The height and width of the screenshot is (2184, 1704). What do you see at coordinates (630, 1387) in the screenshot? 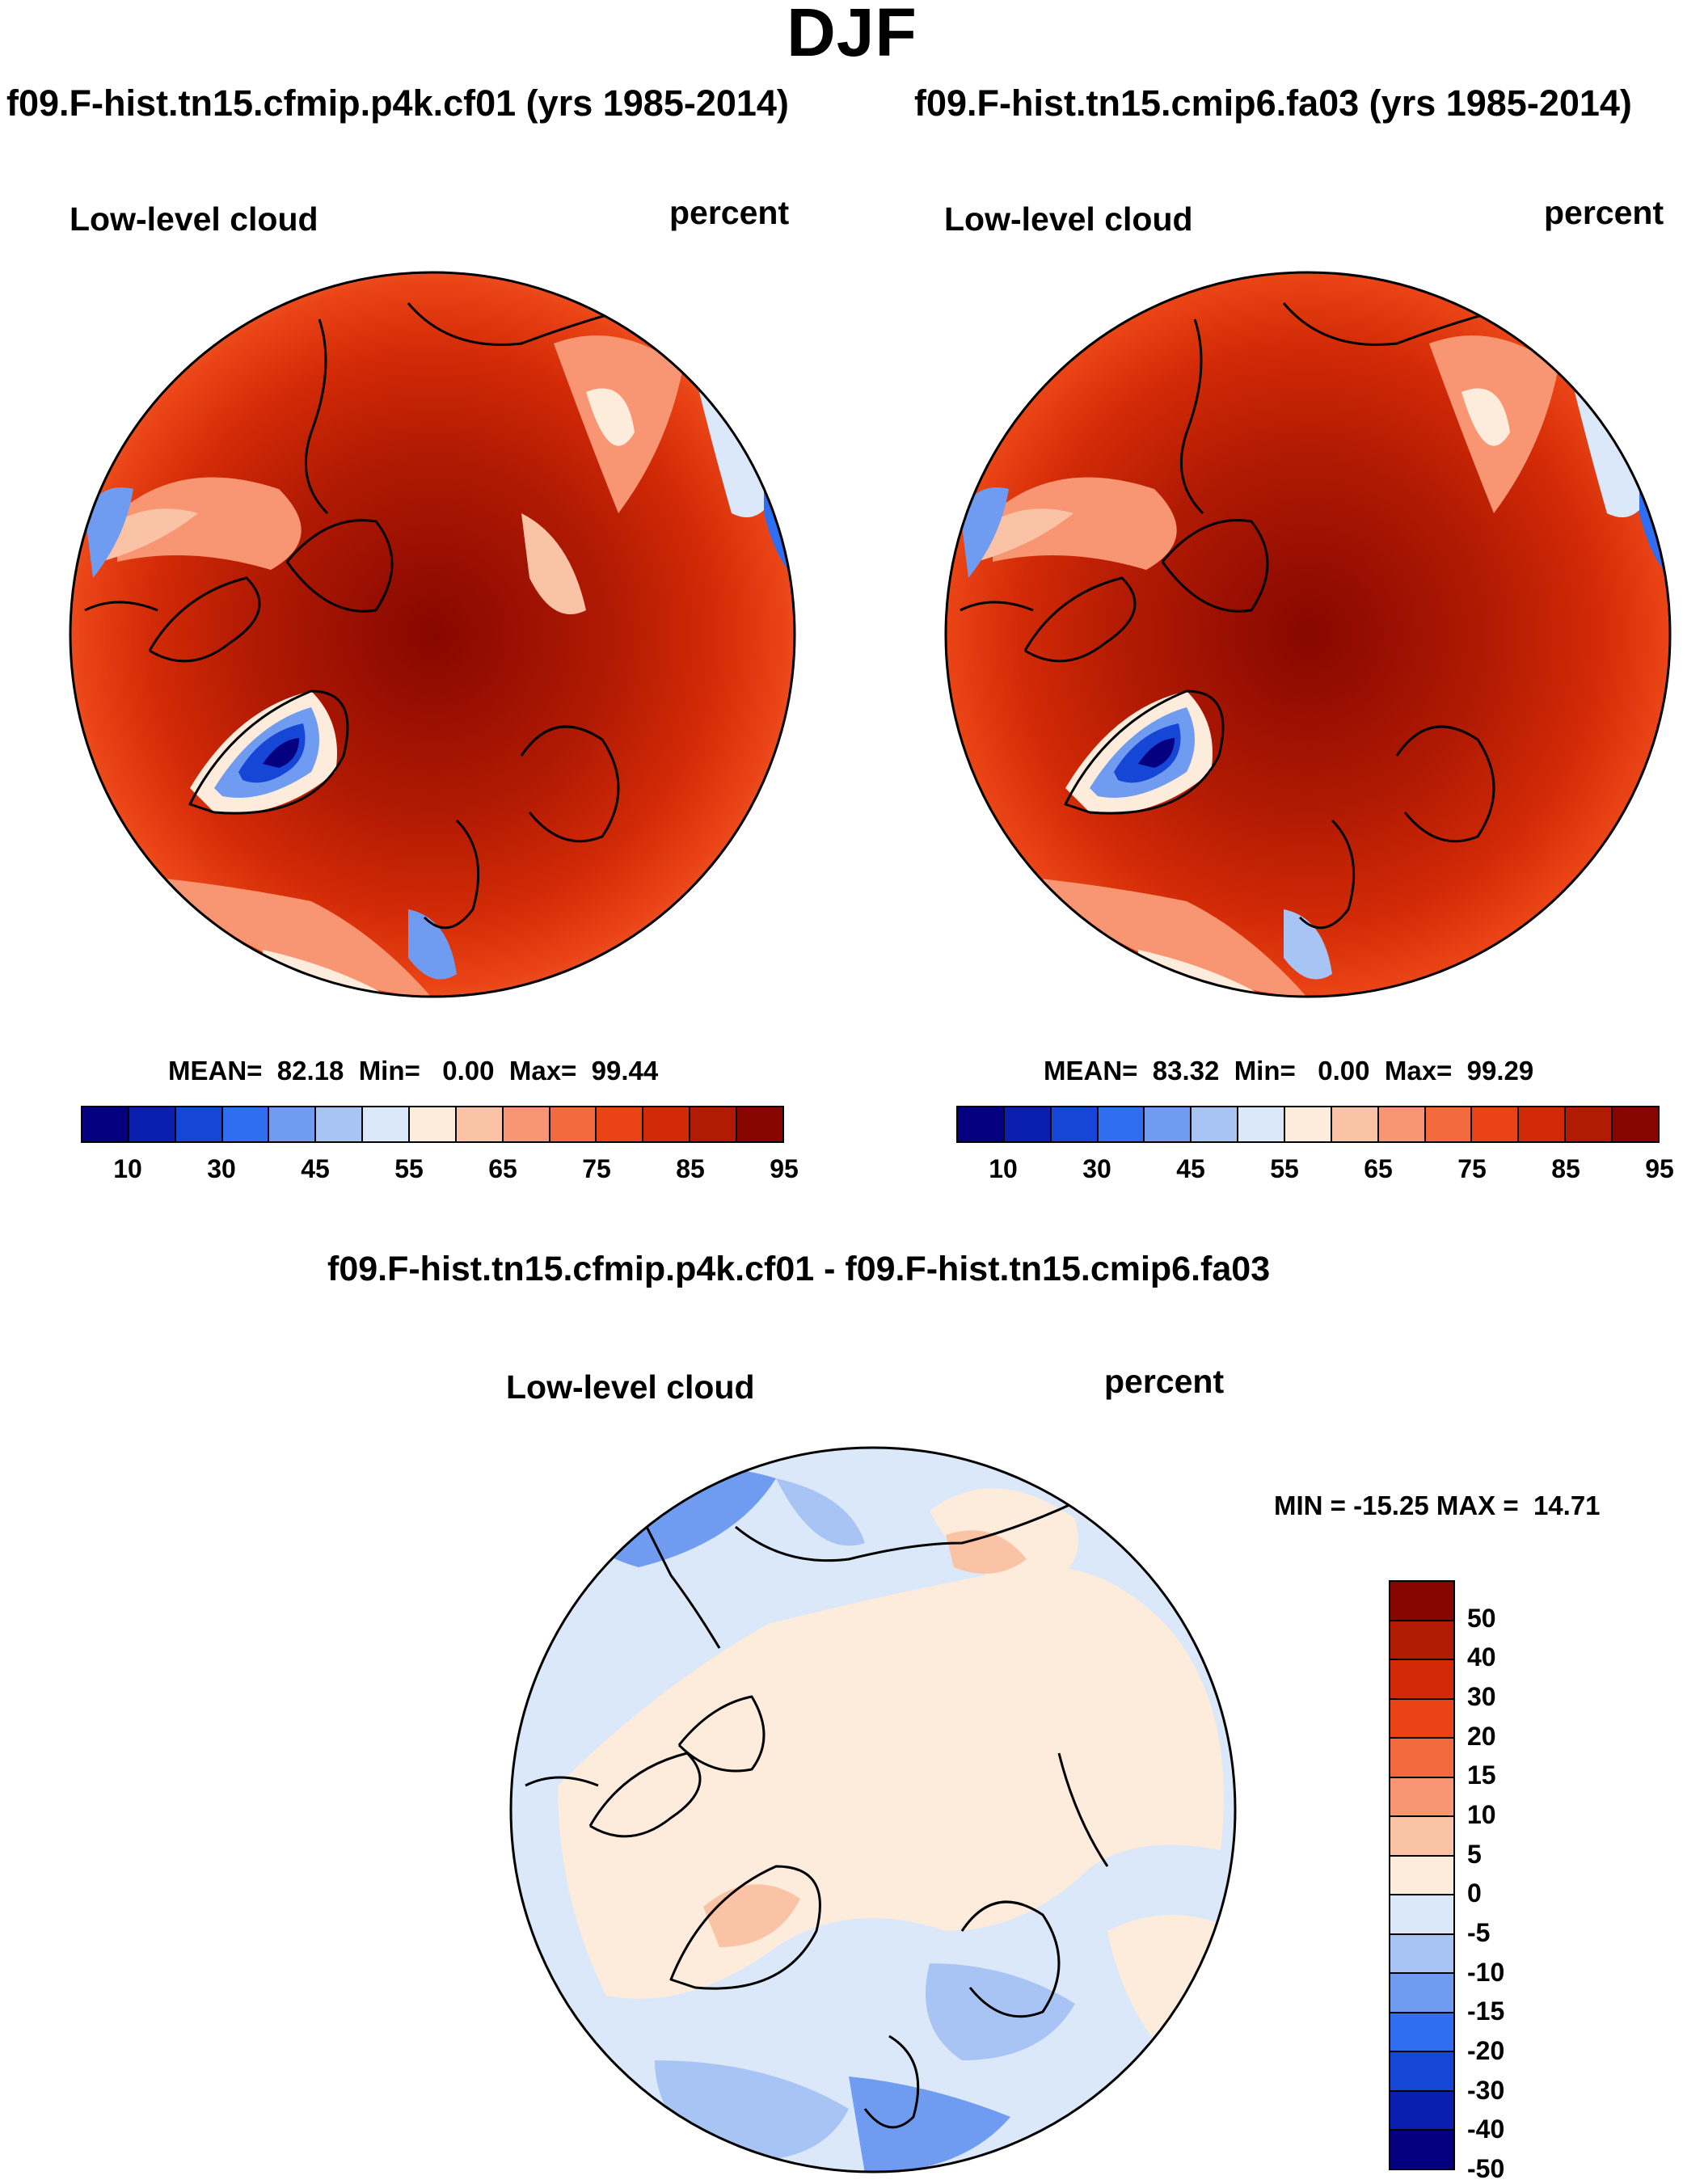
I see `diff-variable-label: Low-level cloud` at bounding box center [630, 1387].